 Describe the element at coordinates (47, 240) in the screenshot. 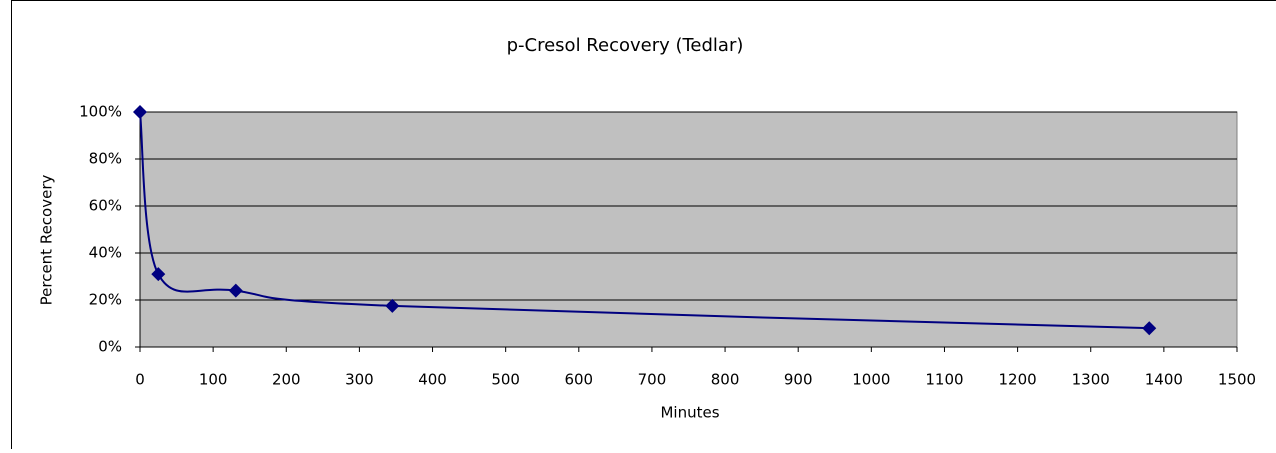

I see `y-axis-label: Percent Recovery` at that location.